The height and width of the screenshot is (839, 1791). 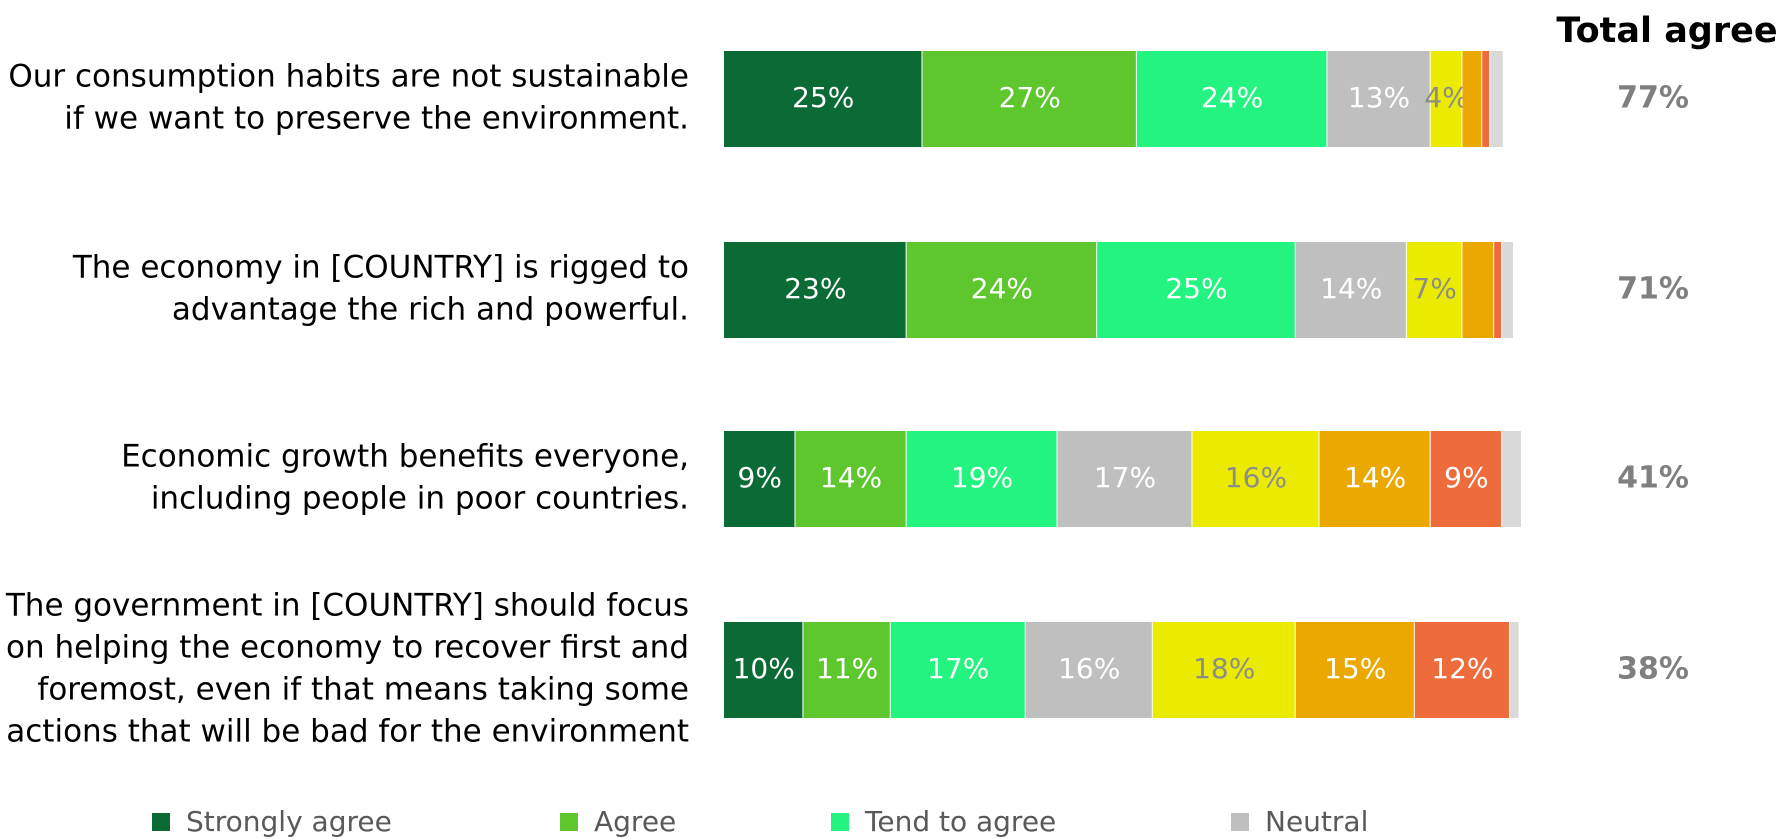 I want to click on data-label: 27%, so click(x=1030, y=97).